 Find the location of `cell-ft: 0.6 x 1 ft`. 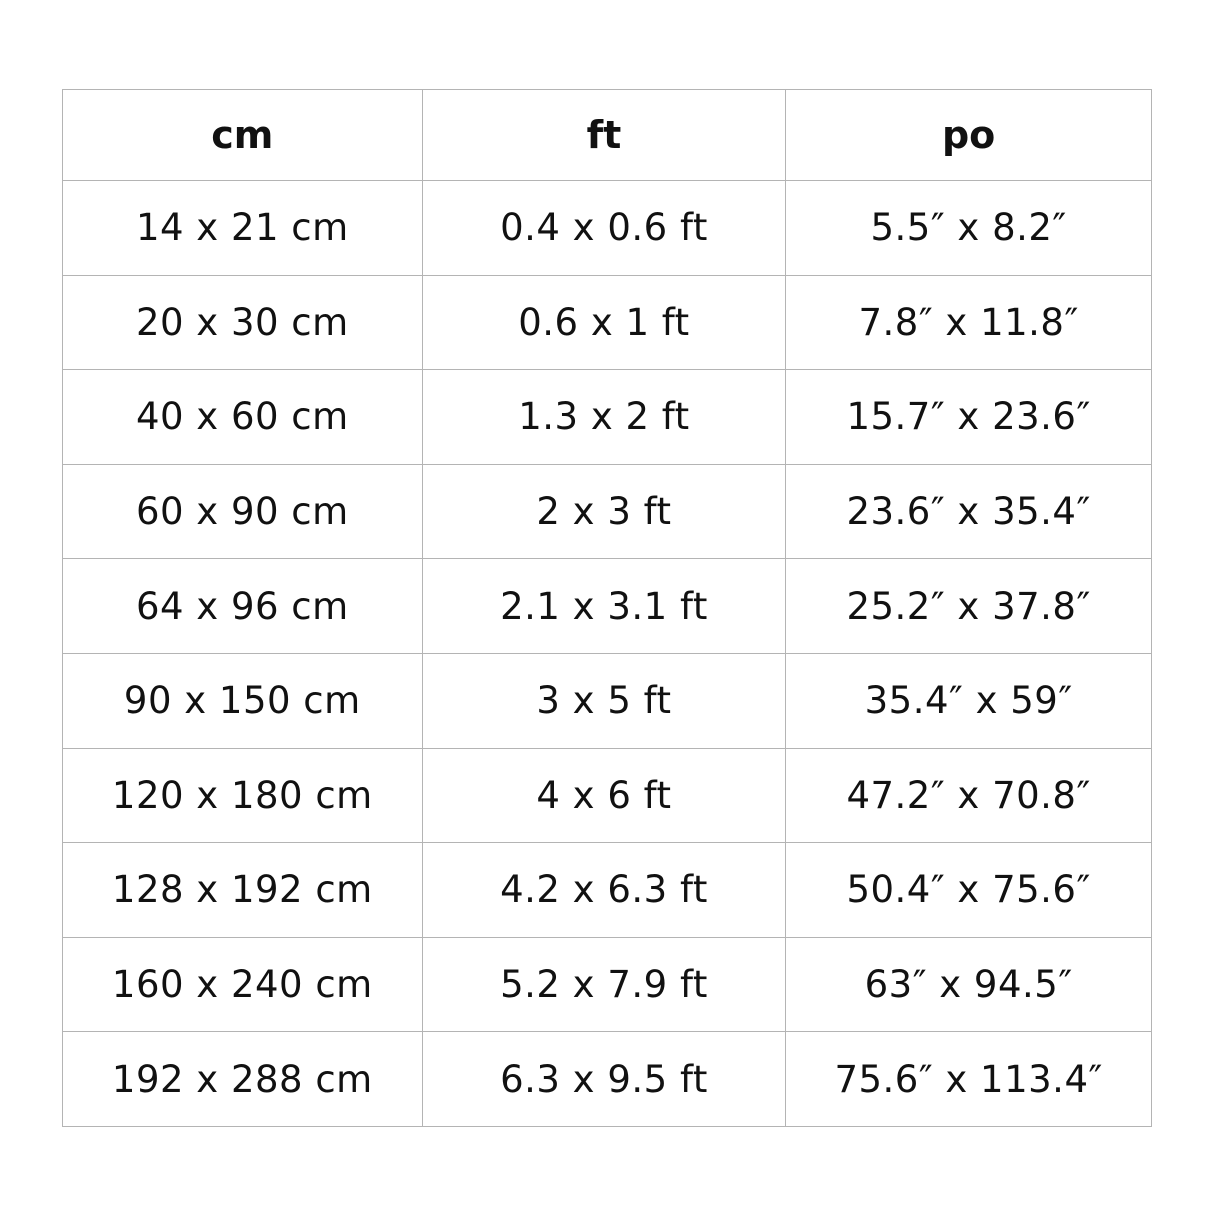

cell-ft: 0.6 x 1 ft is located at coordinates (604, 322).